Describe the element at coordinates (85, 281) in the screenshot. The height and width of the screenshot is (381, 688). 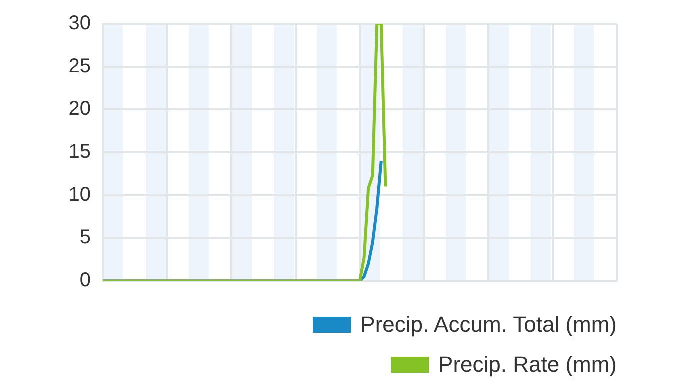
I see `y-tick-label: 0` at that location.